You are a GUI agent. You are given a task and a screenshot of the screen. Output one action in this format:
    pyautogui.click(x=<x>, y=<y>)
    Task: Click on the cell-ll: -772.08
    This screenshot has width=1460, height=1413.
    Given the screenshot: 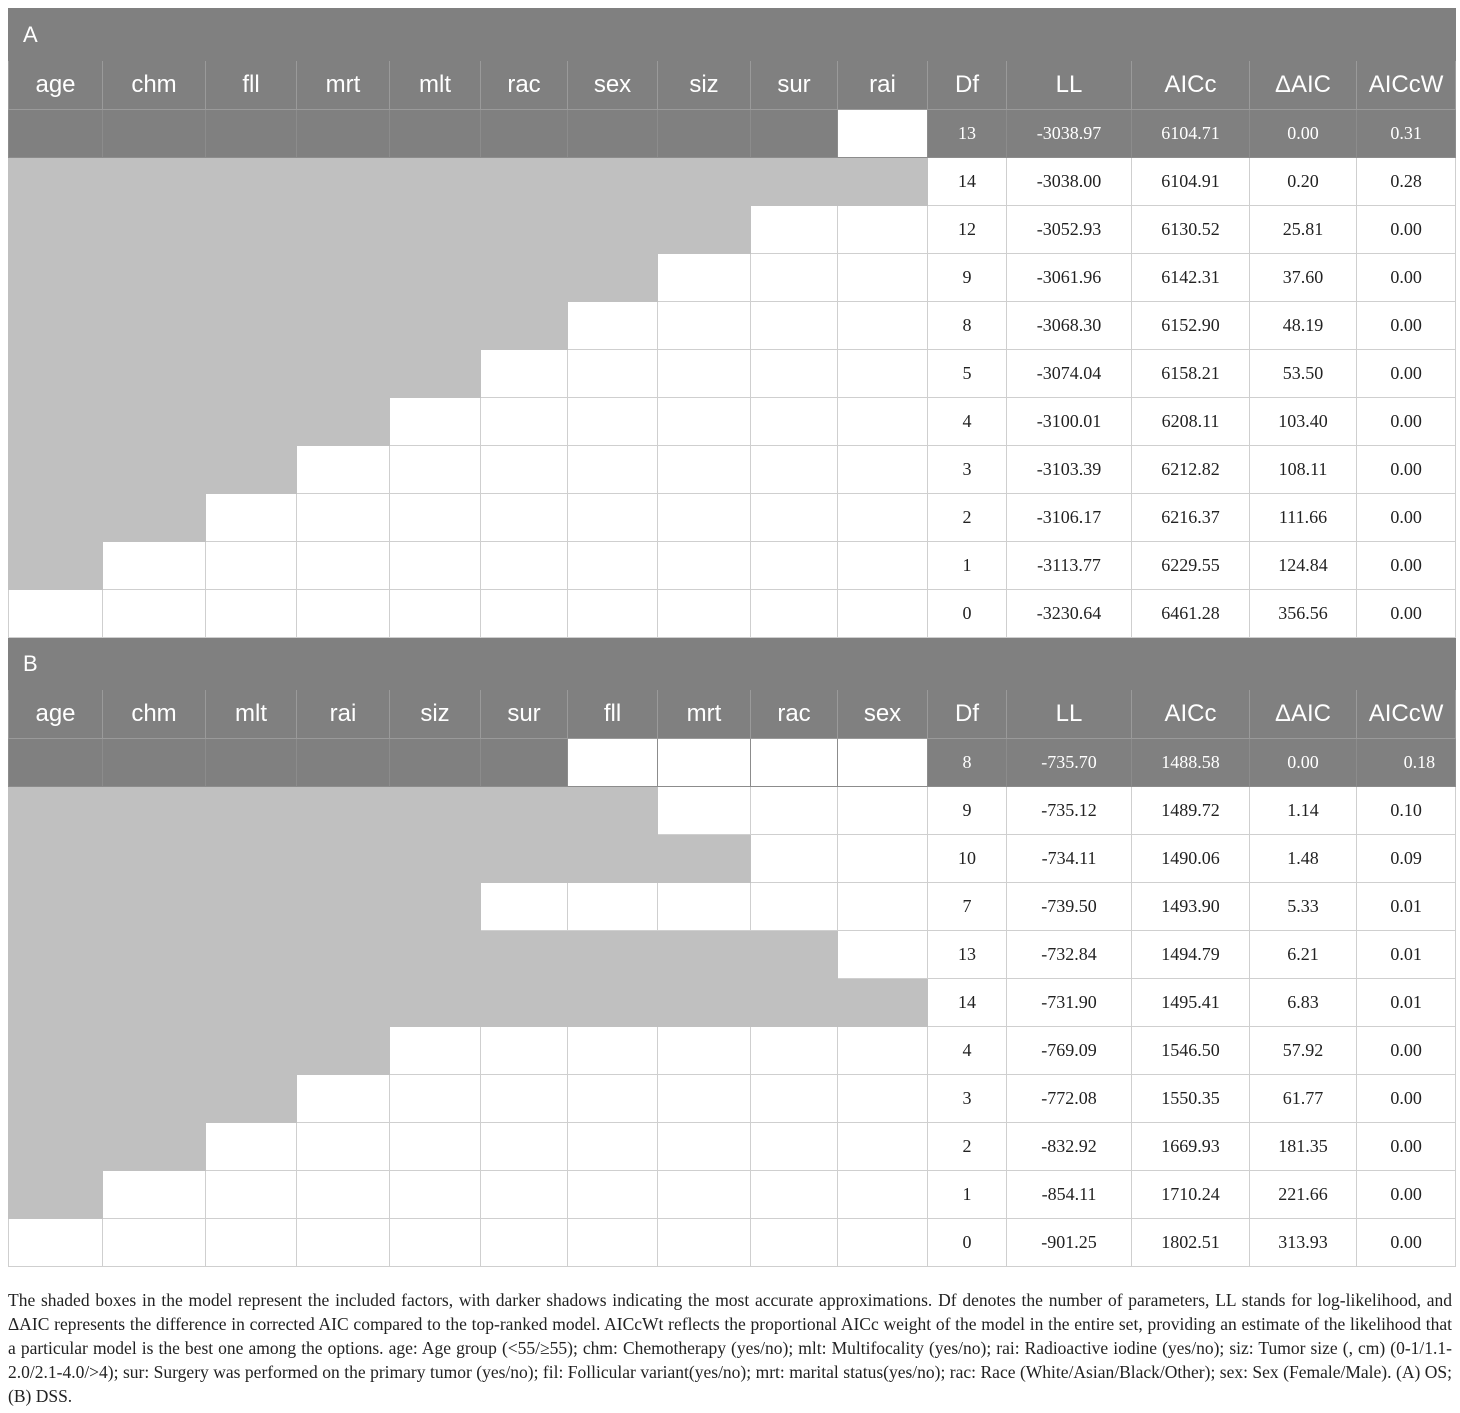 What is the action you would take?
    pyautogui.click(x=1069, y=1098)
    